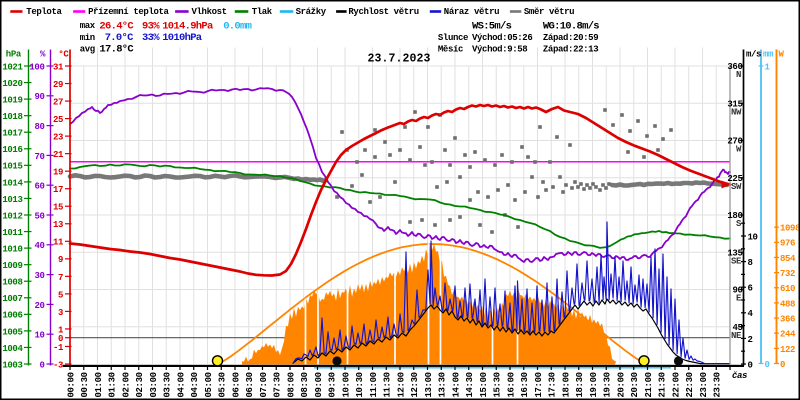 The height and width of the screenshot is (400, 800). I want to click on svg-text: min, so click(87, 38).